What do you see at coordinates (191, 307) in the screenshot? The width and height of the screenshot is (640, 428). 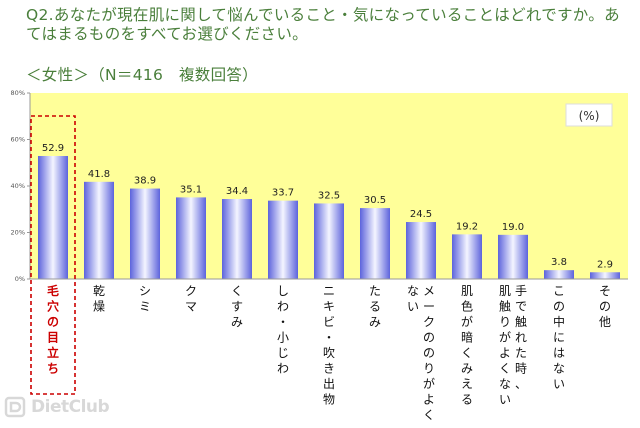 I see `category-label-char: マ` at bounding box center [191, 307].